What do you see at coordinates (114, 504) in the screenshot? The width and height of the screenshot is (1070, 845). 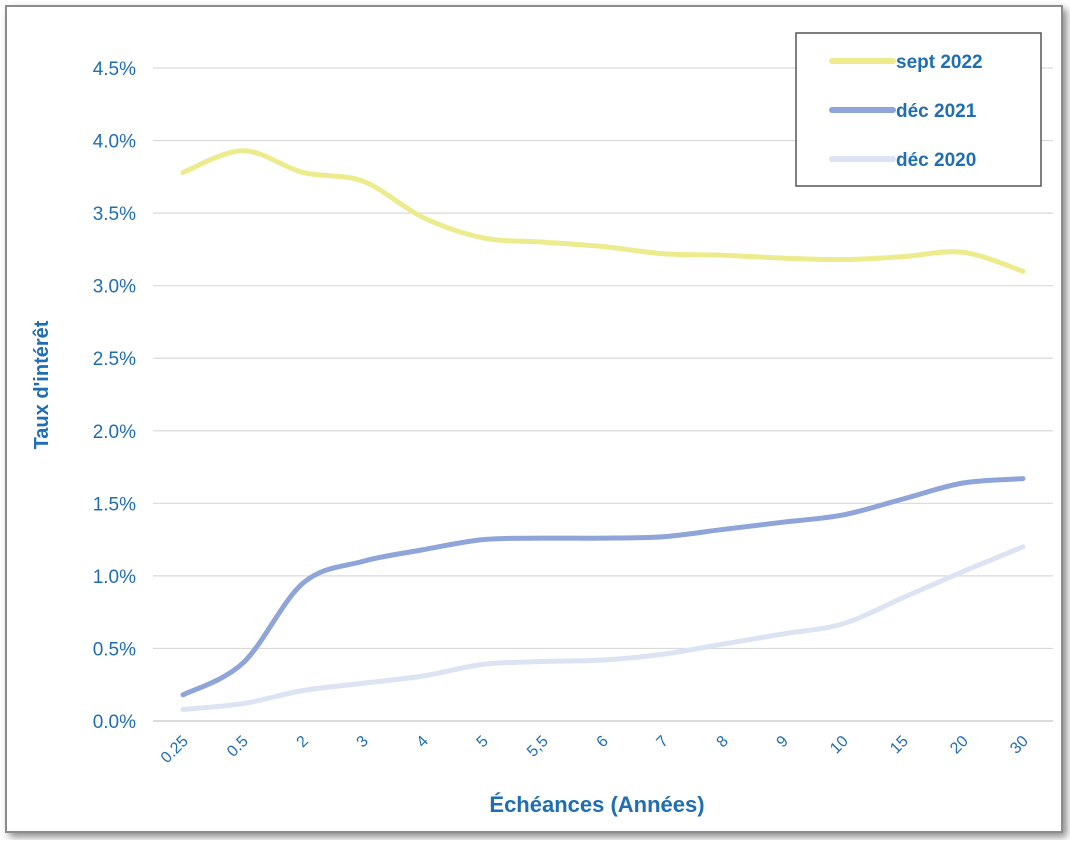 I see `y-tick-label: 1.5%` at bounding box center [114, 504].